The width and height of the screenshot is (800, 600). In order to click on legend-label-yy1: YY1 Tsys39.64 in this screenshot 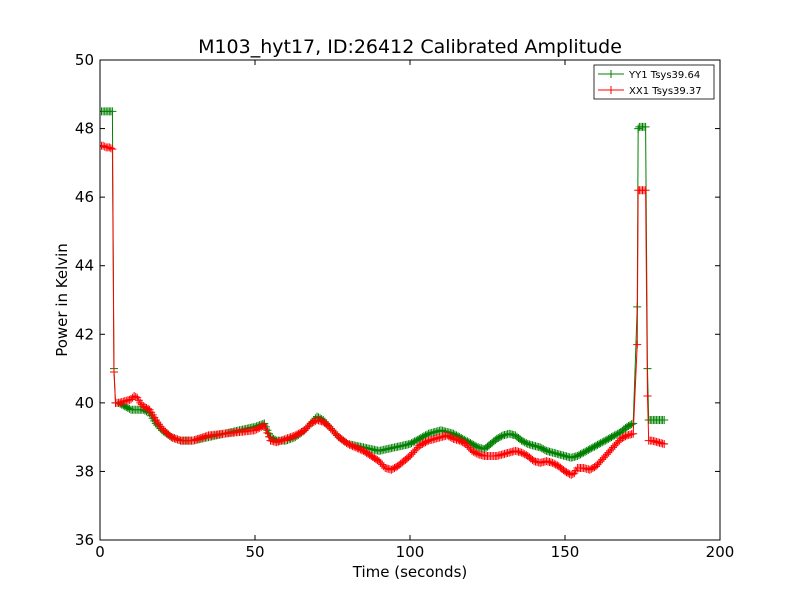, I will do `click(664, 75)`.